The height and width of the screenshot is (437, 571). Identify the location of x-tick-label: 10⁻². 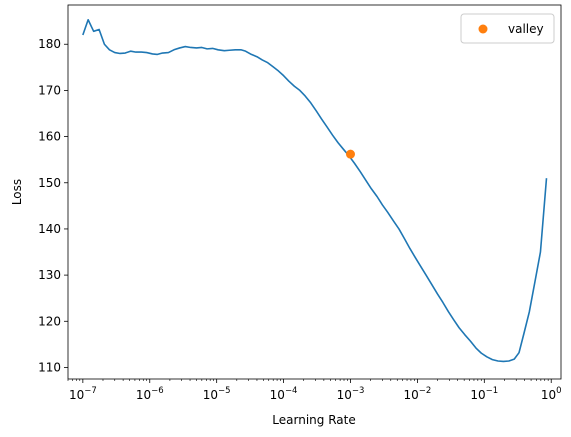
(417, 394).